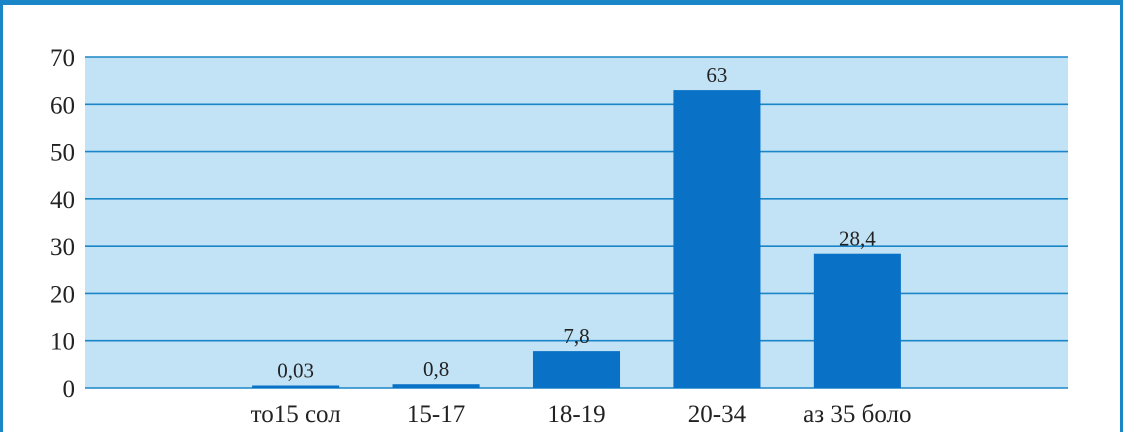 The image size is (1123, 432). Describe the element at coordinates (62, 200) in the screenshot. I see `y-tick-label: 40` at that location.